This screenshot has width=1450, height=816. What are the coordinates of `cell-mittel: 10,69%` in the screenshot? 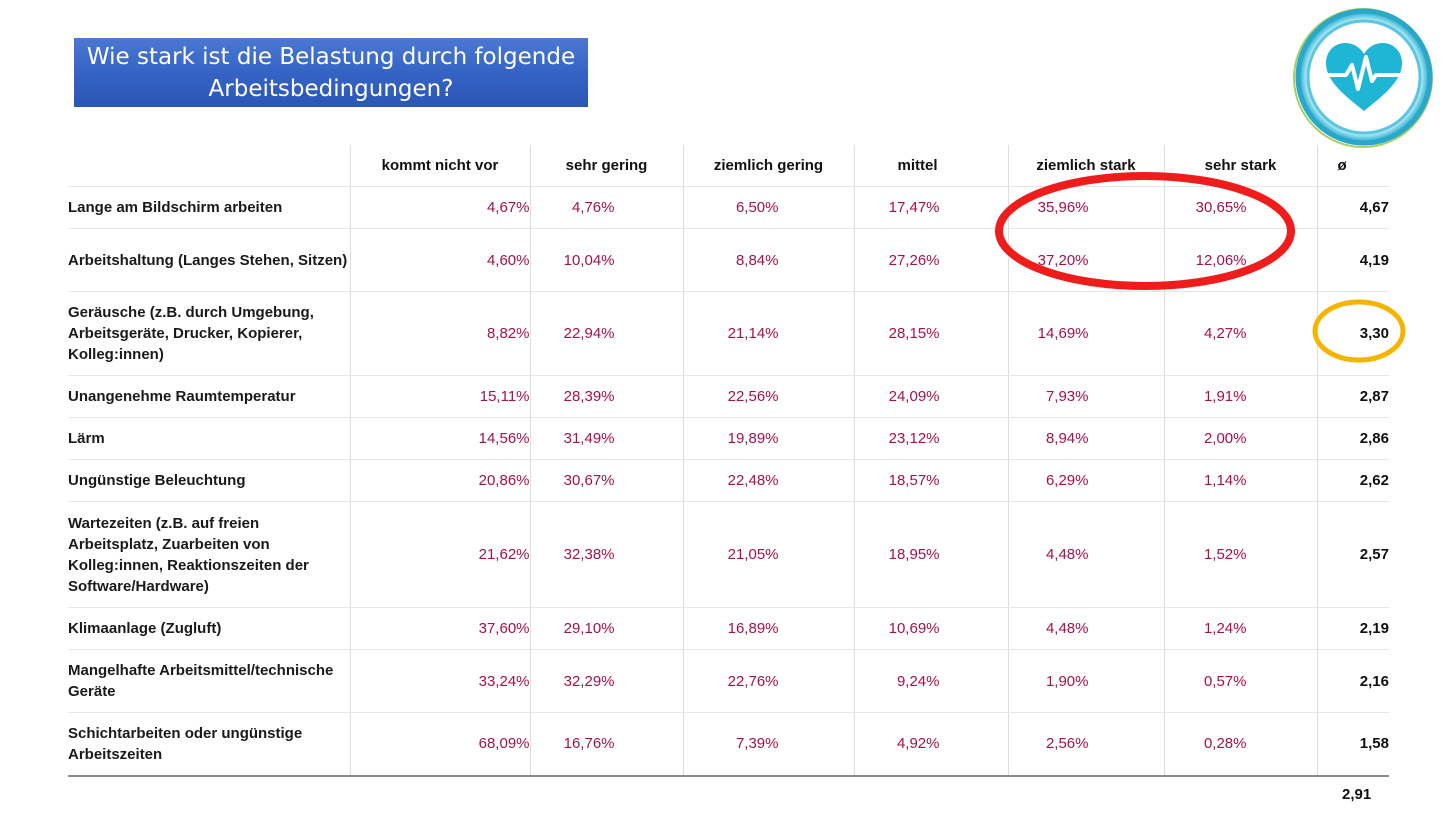 It's located at (930, 628).